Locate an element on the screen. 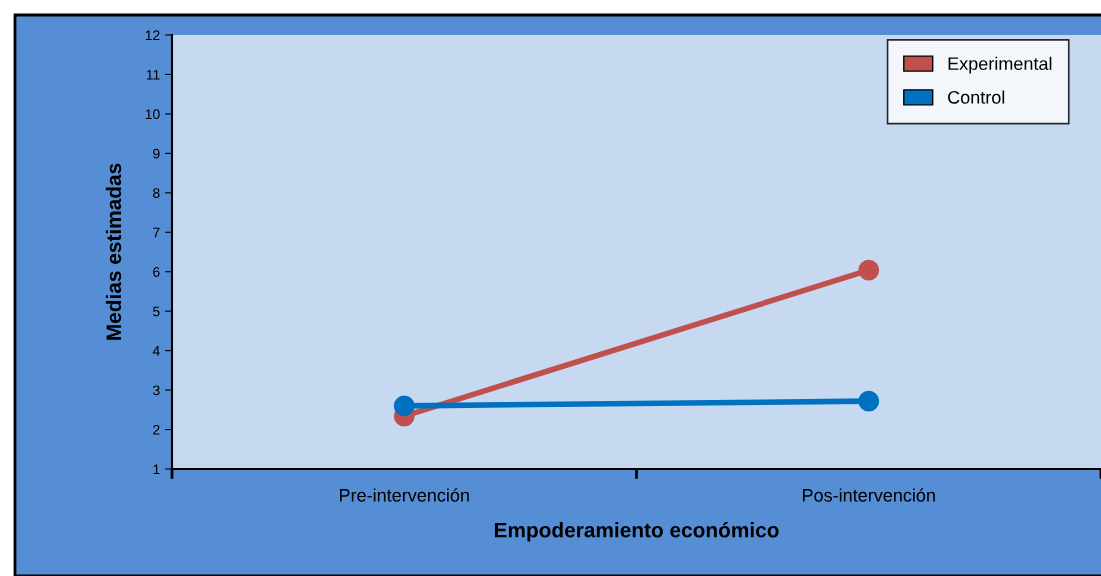  y-tick-label: 5 is located at coordinates (156, 311).